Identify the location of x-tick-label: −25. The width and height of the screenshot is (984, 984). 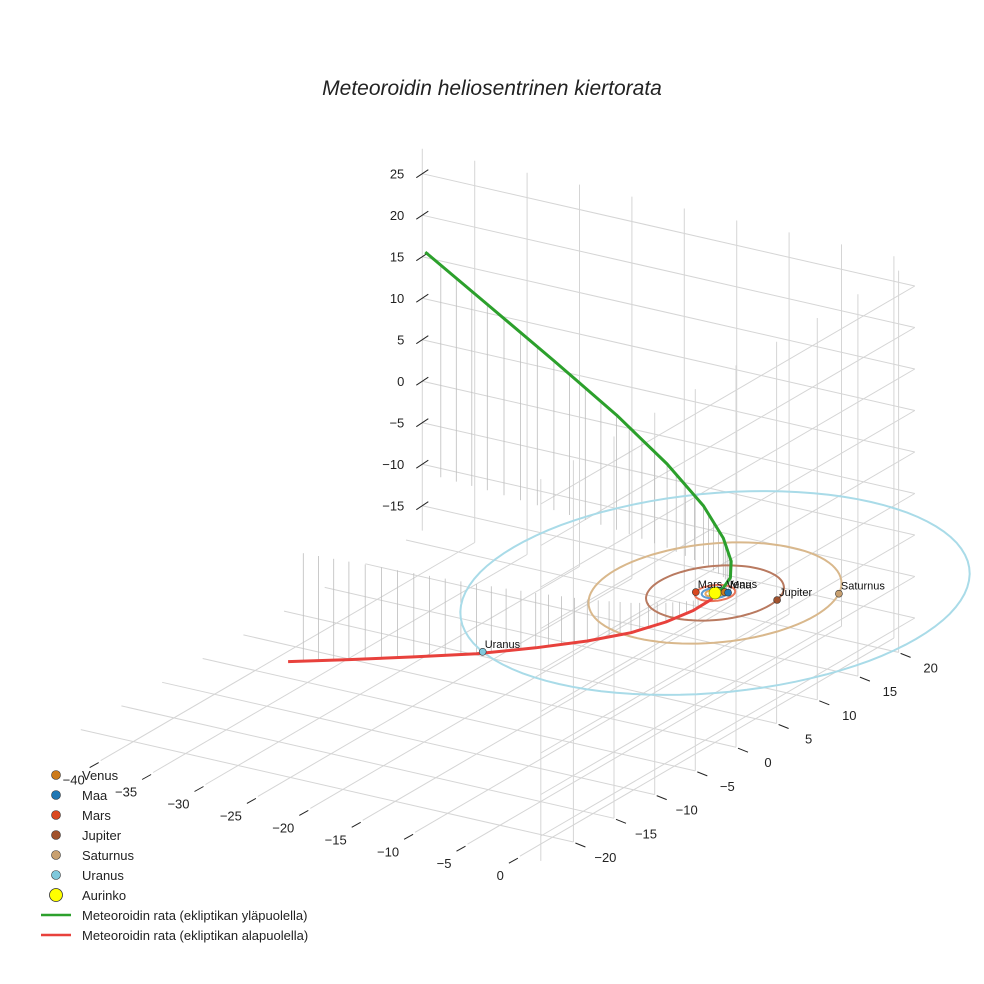
(231, 815).